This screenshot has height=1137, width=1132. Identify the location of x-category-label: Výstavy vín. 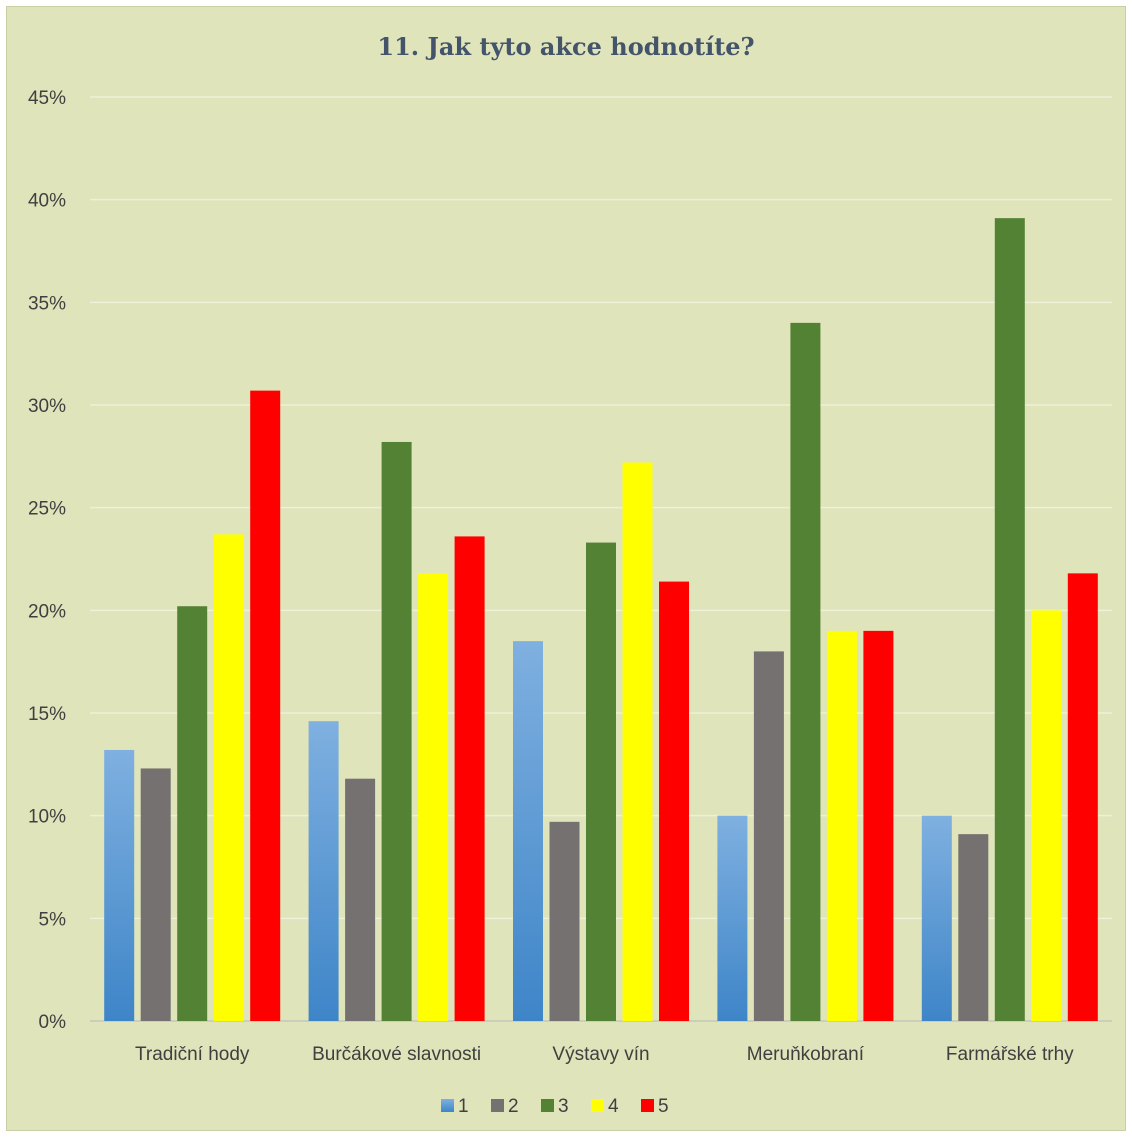
(600, 1054).